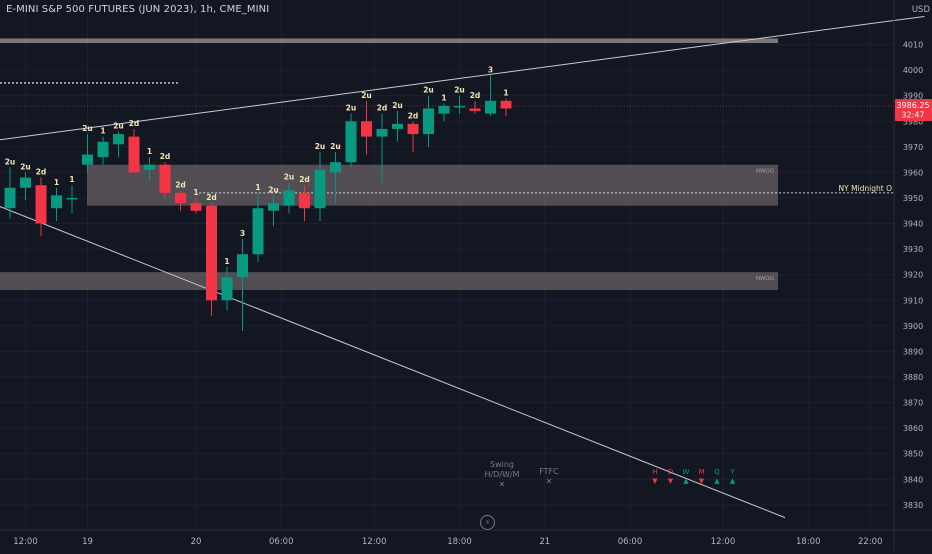  I want to click on swing-subtitle: H/D/W/M, so click(502, 474).